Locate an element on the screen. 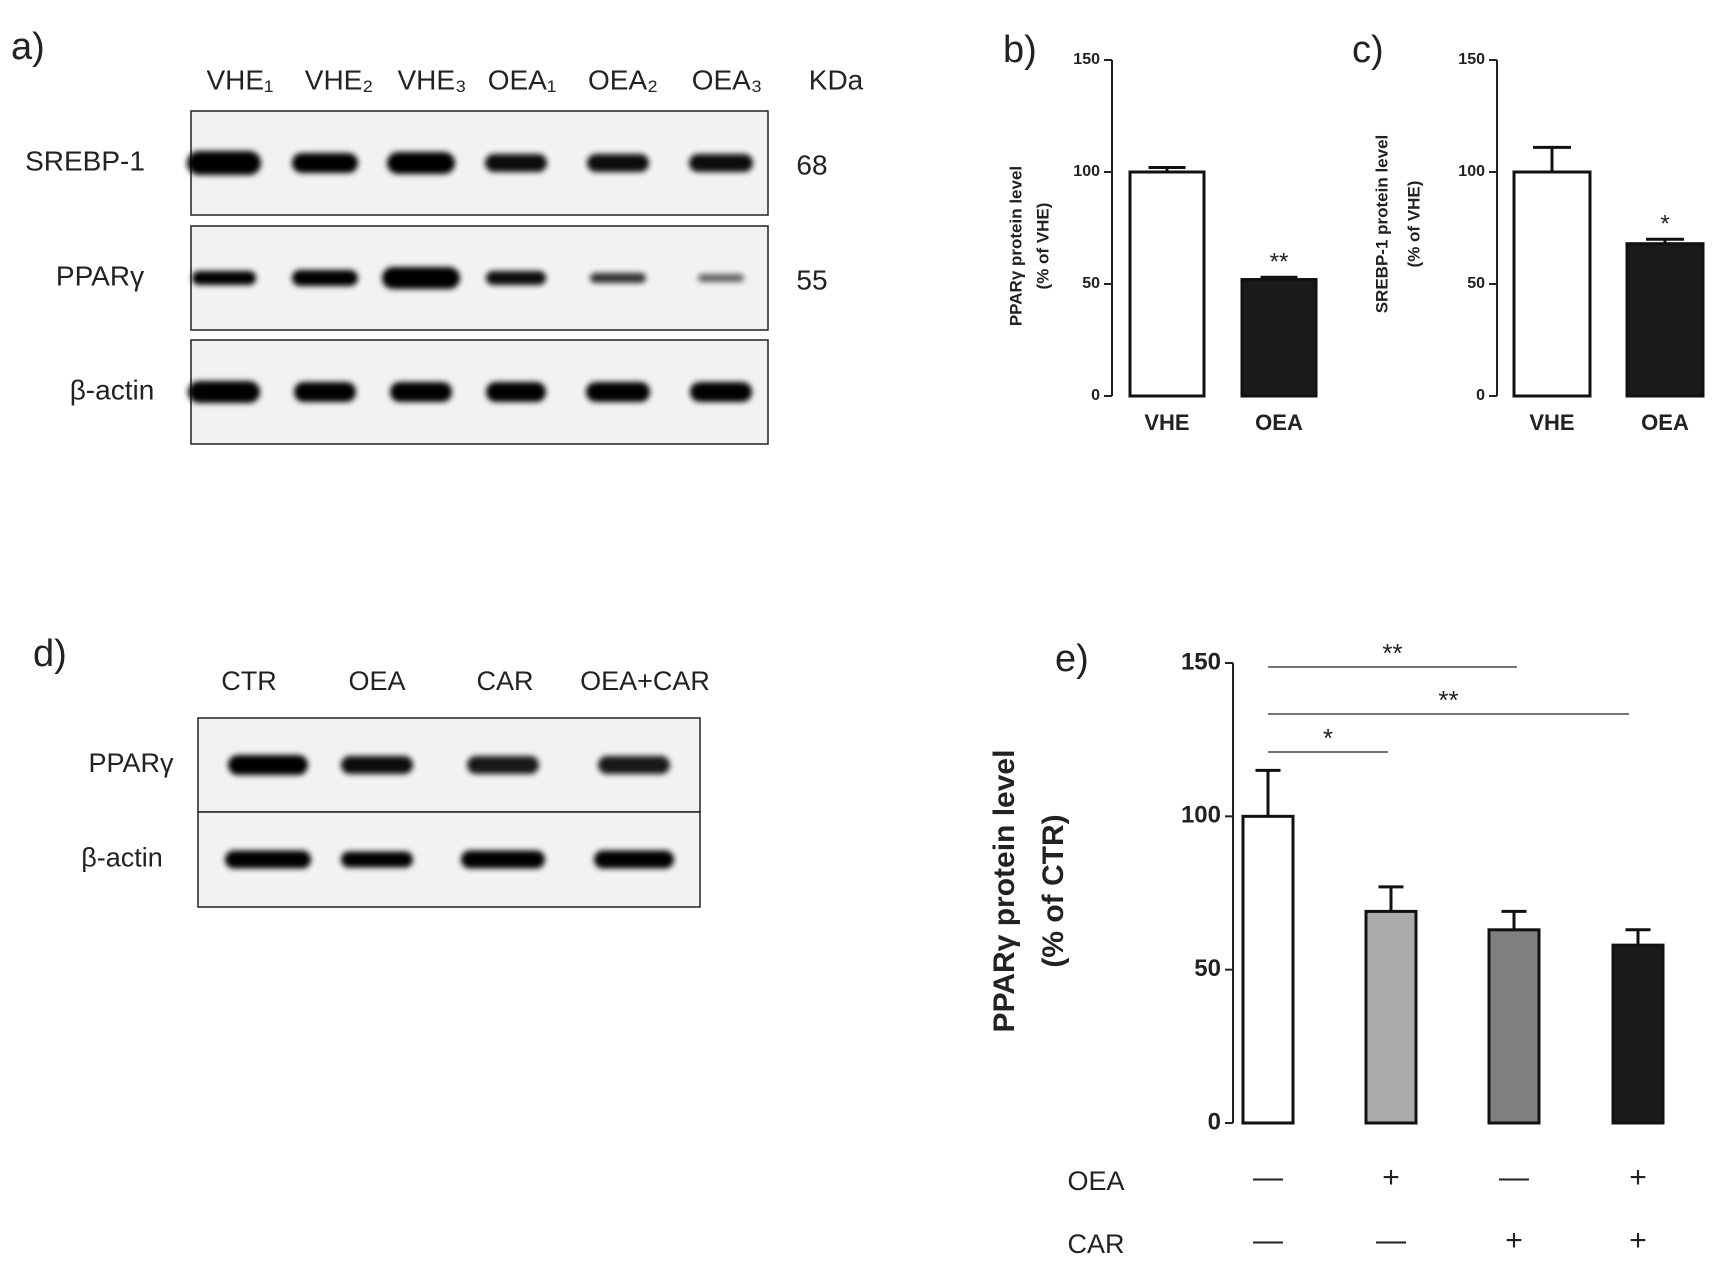  lane-label: OEA₃ is located at coordinates (727, 79).